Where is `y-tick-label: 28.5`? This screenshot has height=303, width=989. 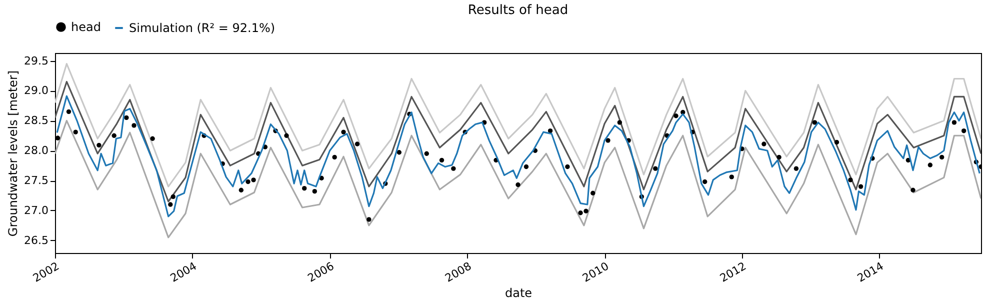 y-tick-label: 28.5 is located at coordinates (36, 121).